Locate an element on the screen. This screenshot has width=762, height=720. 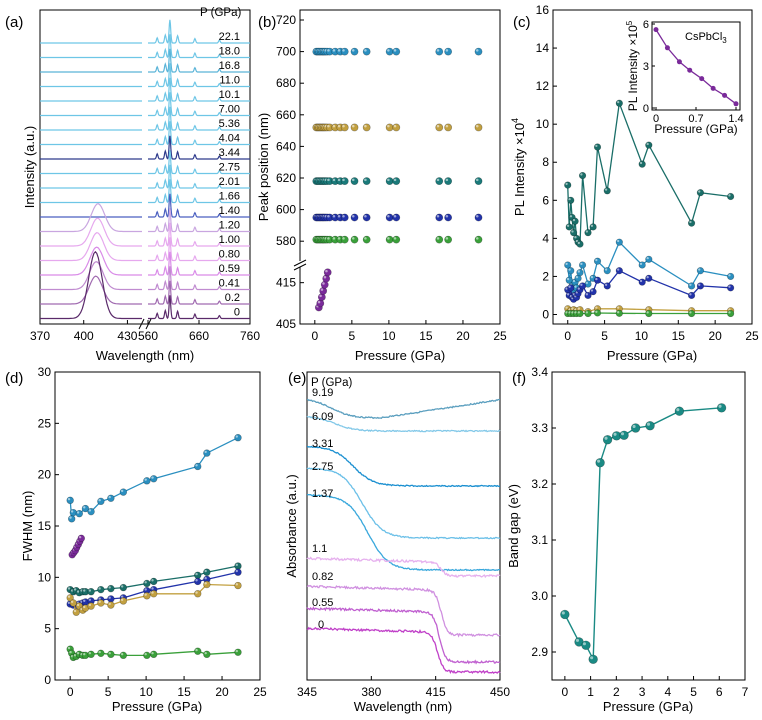
pressure-label: 10.1 is located at coordinates (229, 95).